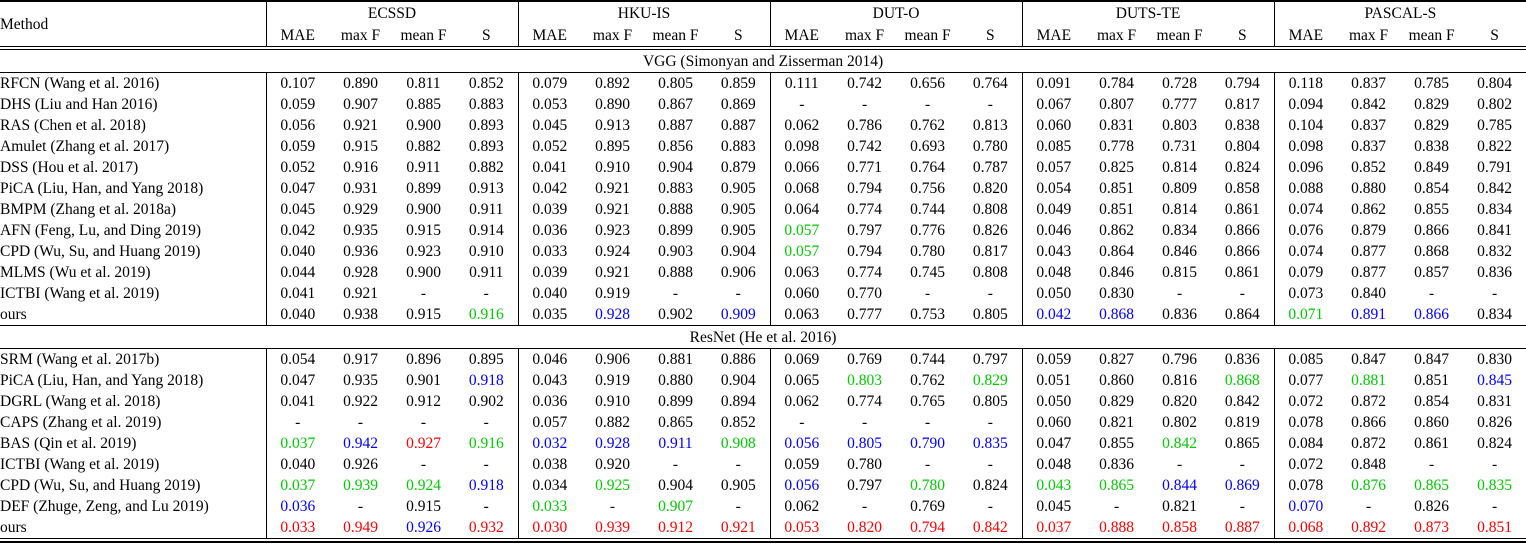 The height and width of the screenshot is (545, 1526). Describe the element at coordinates (738, 527) in the screenshot. I see `value-cell: 0.921` at that location.